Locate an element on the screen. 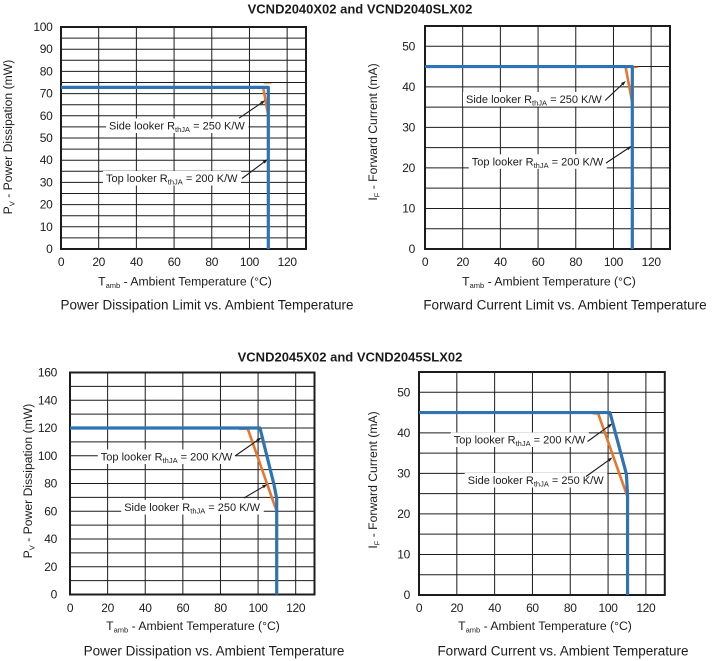 The width and height of the screenshot is (715, 661). svg-text: 160 is located at coordinates (48, 373).